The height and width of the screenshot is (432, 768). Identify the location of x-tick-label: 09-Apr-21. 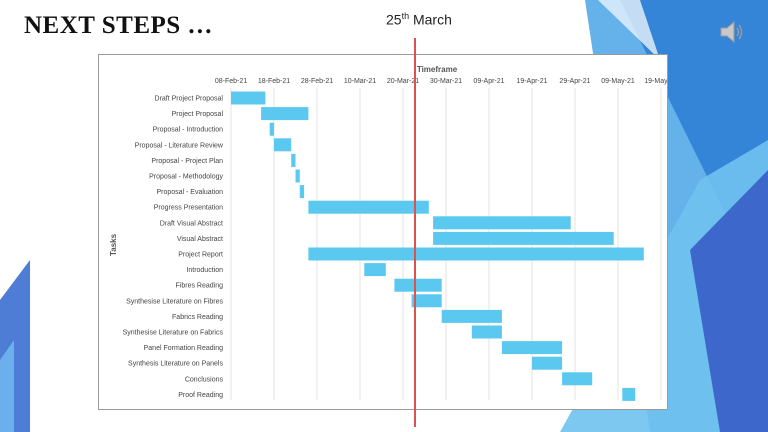
(488, 81).